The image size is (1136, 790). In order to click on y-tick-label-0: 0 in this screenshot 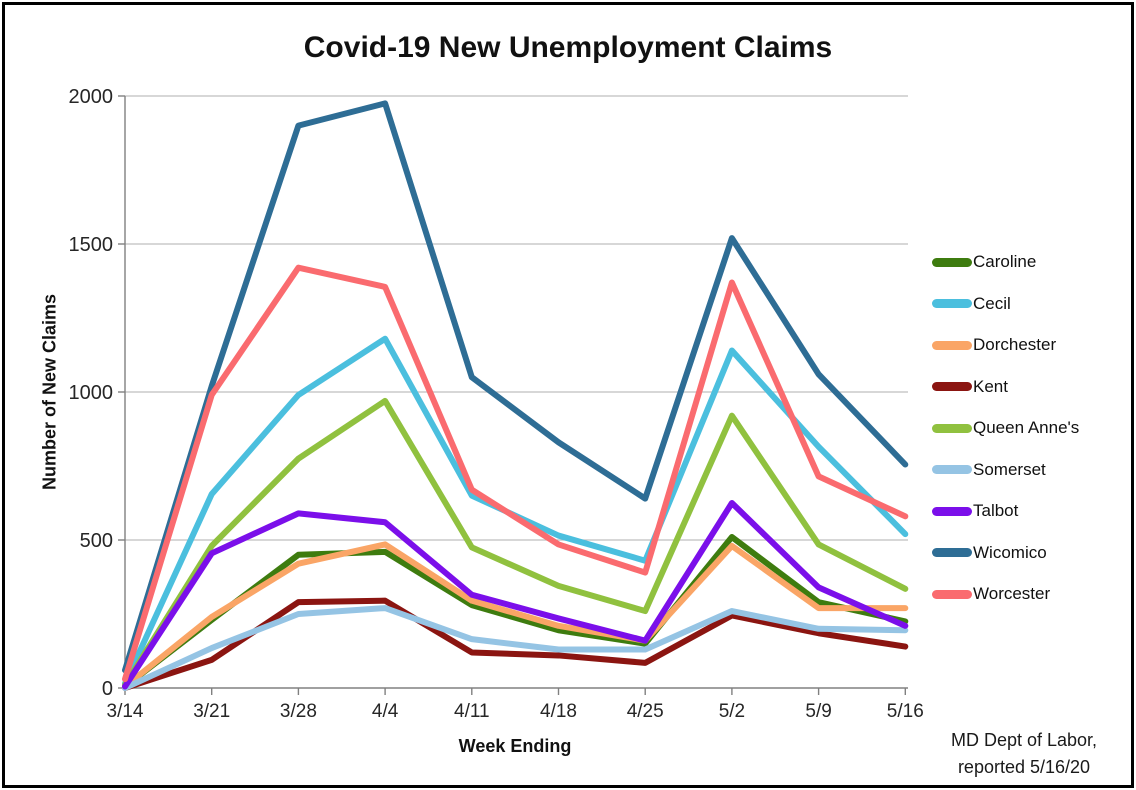, I will do `click(107, 689)`.